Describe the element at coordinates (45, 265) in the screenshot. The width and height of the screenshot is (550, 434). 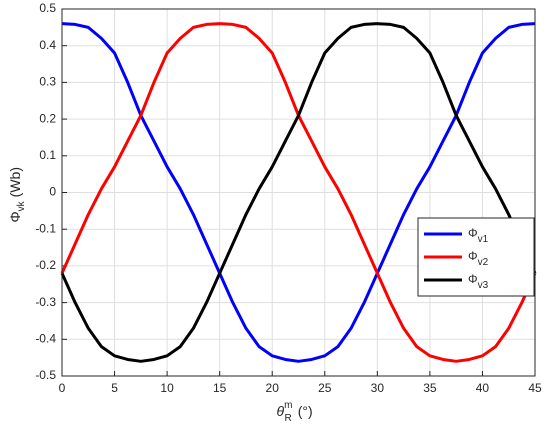
I see `y-tick-label: -0.2` at that location.